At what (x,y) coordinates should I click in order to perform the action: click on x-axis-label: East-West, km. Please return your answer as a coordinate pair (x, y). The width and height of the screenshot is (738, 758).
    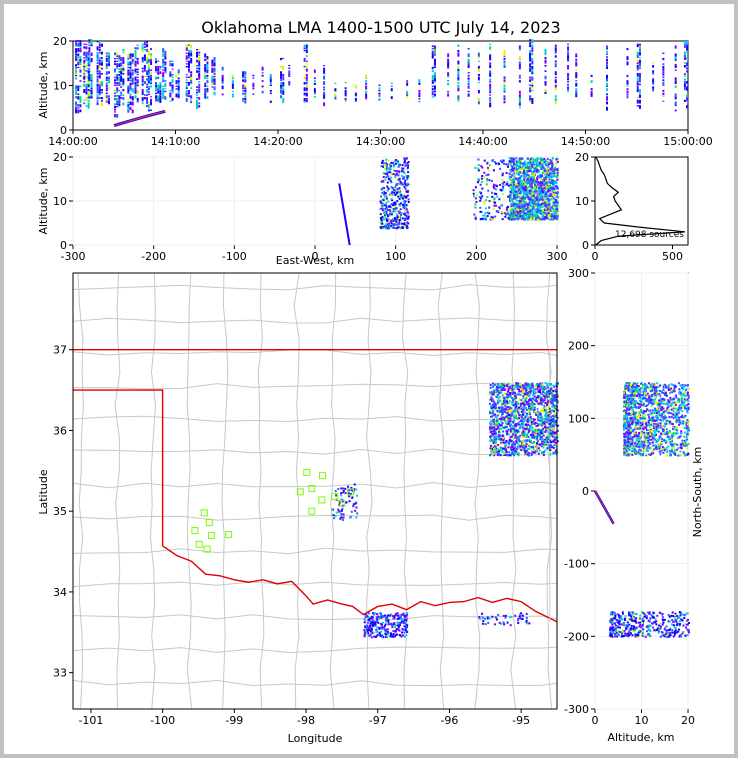
    Looking at the image, I should click on (315, 260).